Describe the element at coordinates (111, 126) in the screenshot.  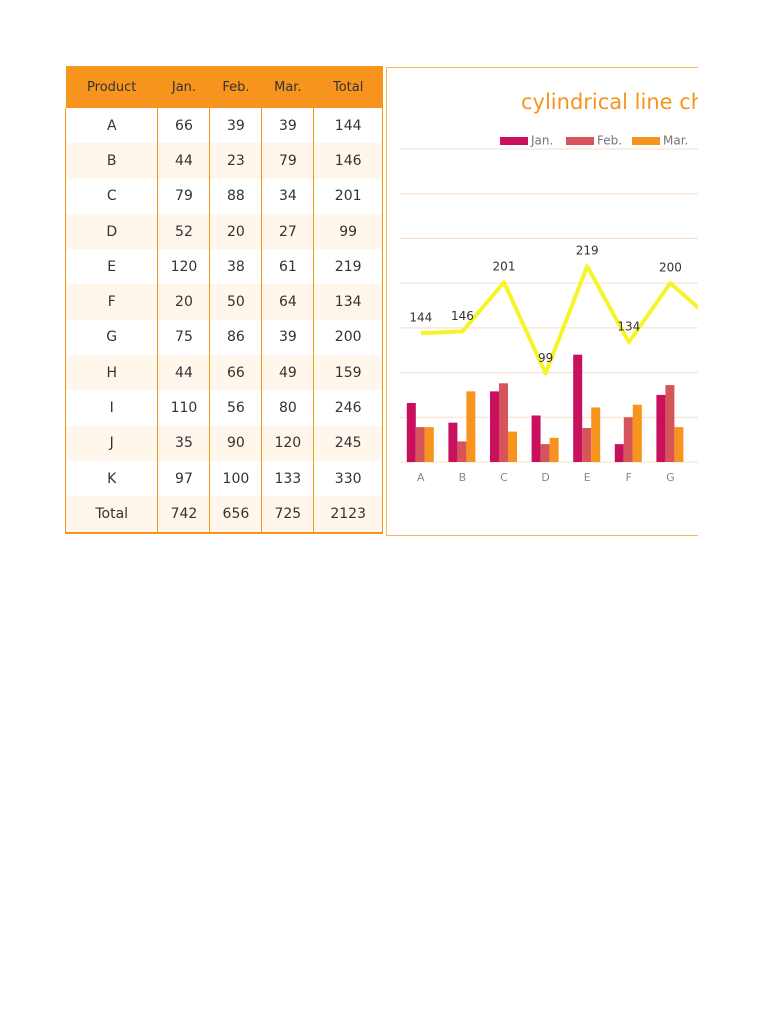
I see `table-cell: A` at that location.